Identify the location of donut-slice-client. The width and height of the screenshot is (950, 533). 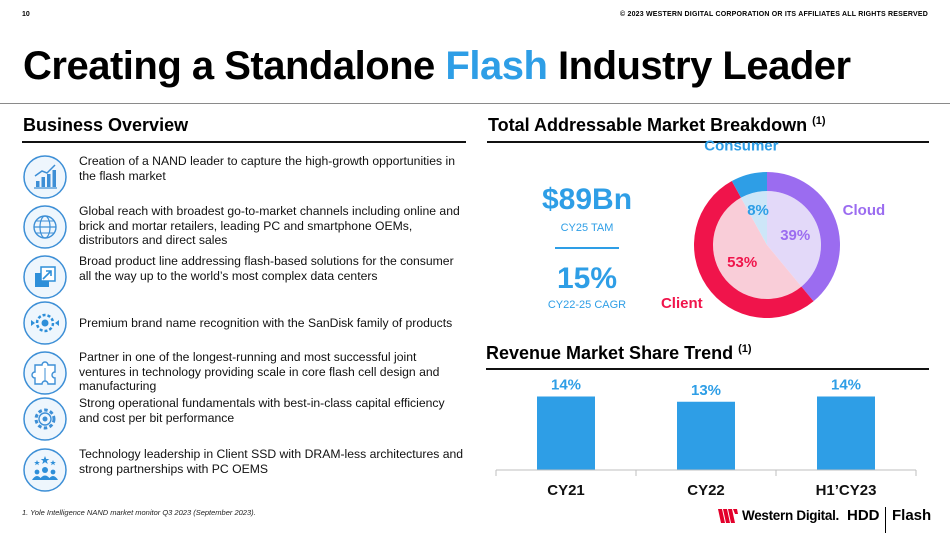
(754, 249).